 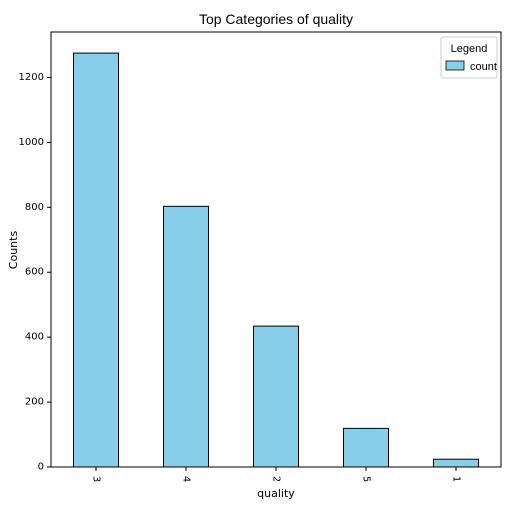 I want to click on y-axis-ticks: 0 200 400 600 800 1000 1200, so click(x=35, y=272).